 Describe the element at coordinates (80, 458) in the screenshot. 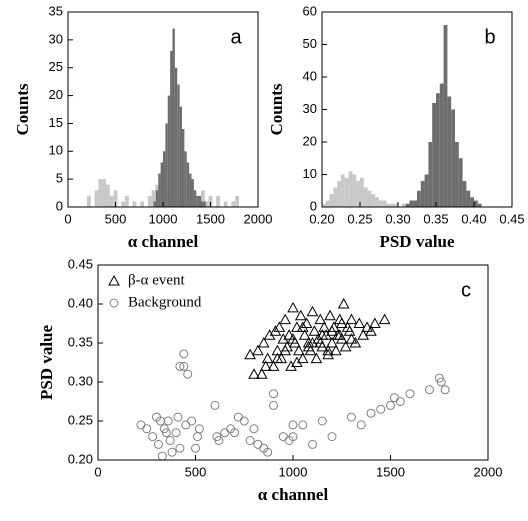

I see `y-tick-label: 0.20` at that location.